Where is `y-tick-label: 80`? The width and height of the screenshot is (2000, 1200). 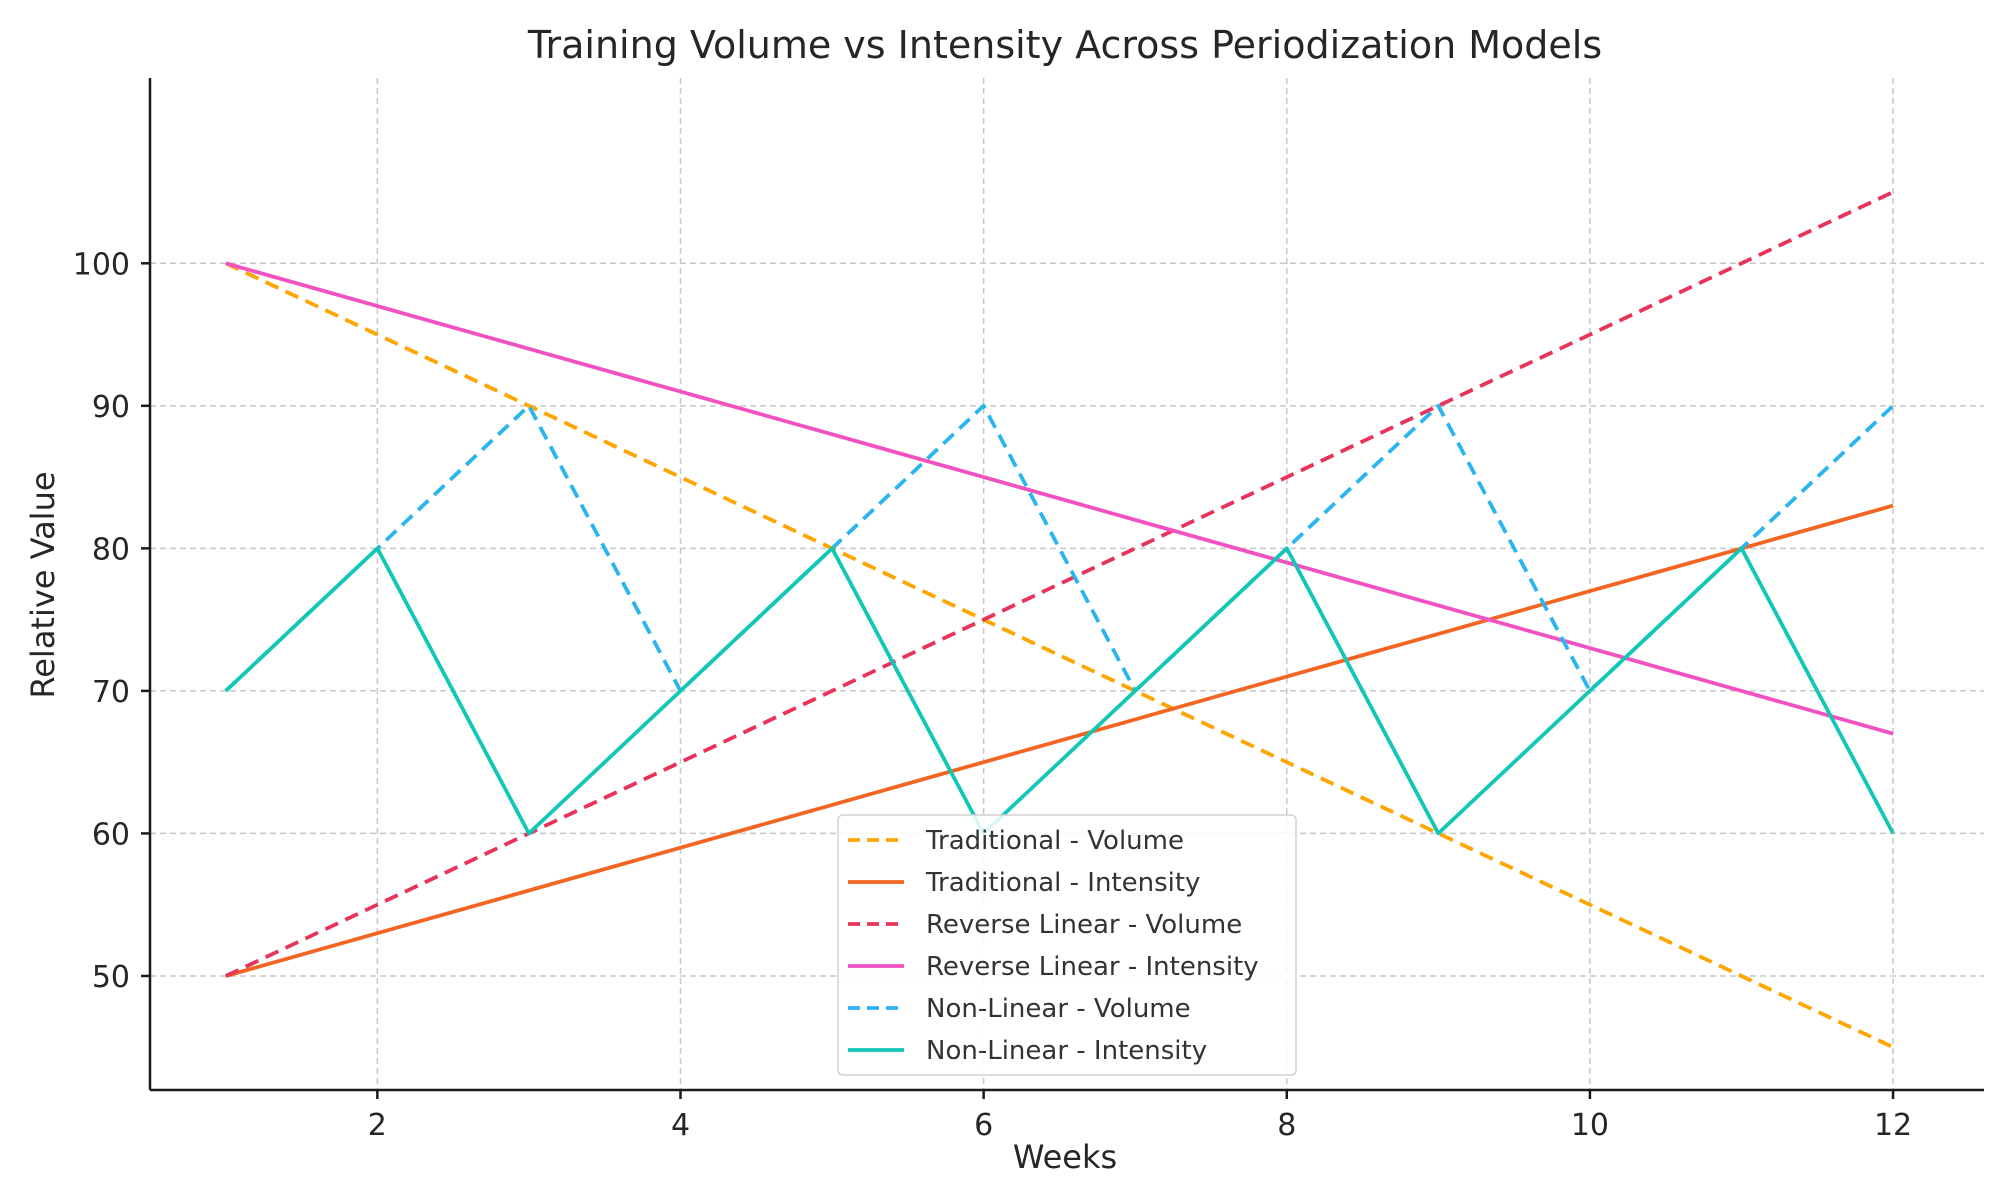
y-tick-label: 80 is located at coordinates (111, 549).